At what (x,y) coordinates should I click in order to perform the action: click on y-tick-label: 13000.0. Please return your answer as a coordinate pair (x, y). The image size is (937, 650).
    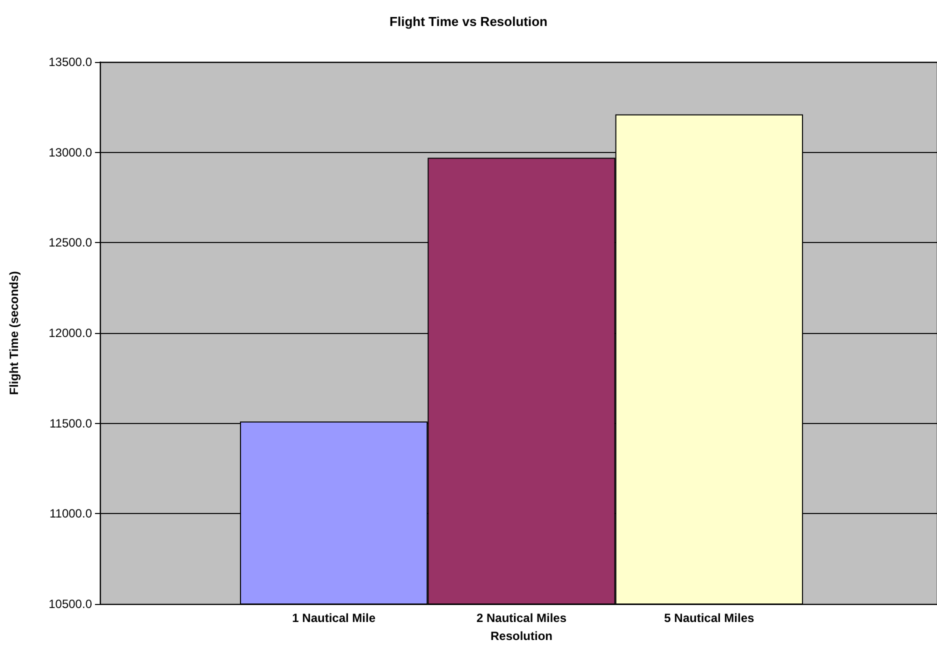
    Looking at the image, I should click on (70, 152).